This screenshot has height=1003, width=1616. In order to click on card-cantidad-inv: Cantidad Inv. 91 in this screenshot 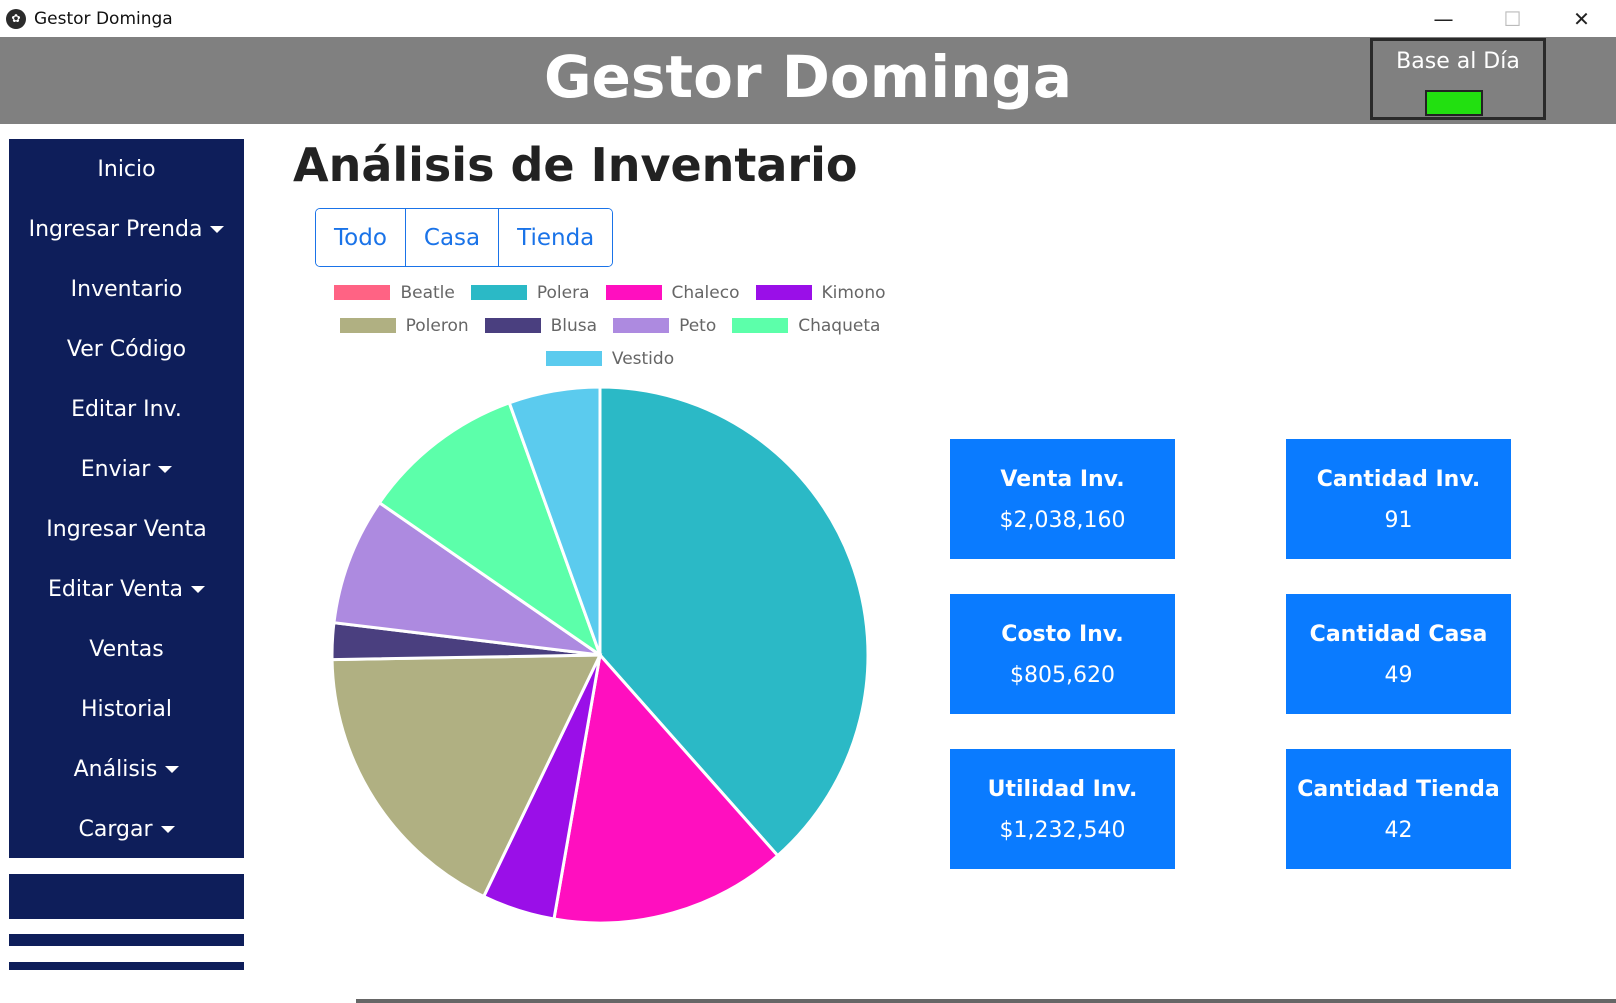, I will do `click(1398, 499)`.